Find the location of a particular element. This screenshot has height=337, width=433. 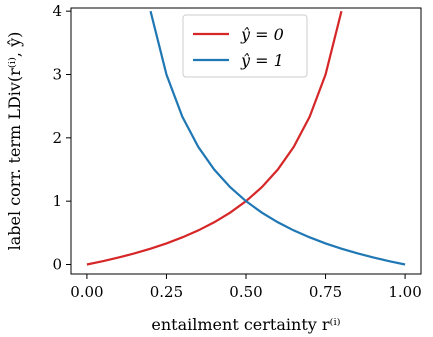

x-tick-label: 0.50 is located at coordinates (245, 292).